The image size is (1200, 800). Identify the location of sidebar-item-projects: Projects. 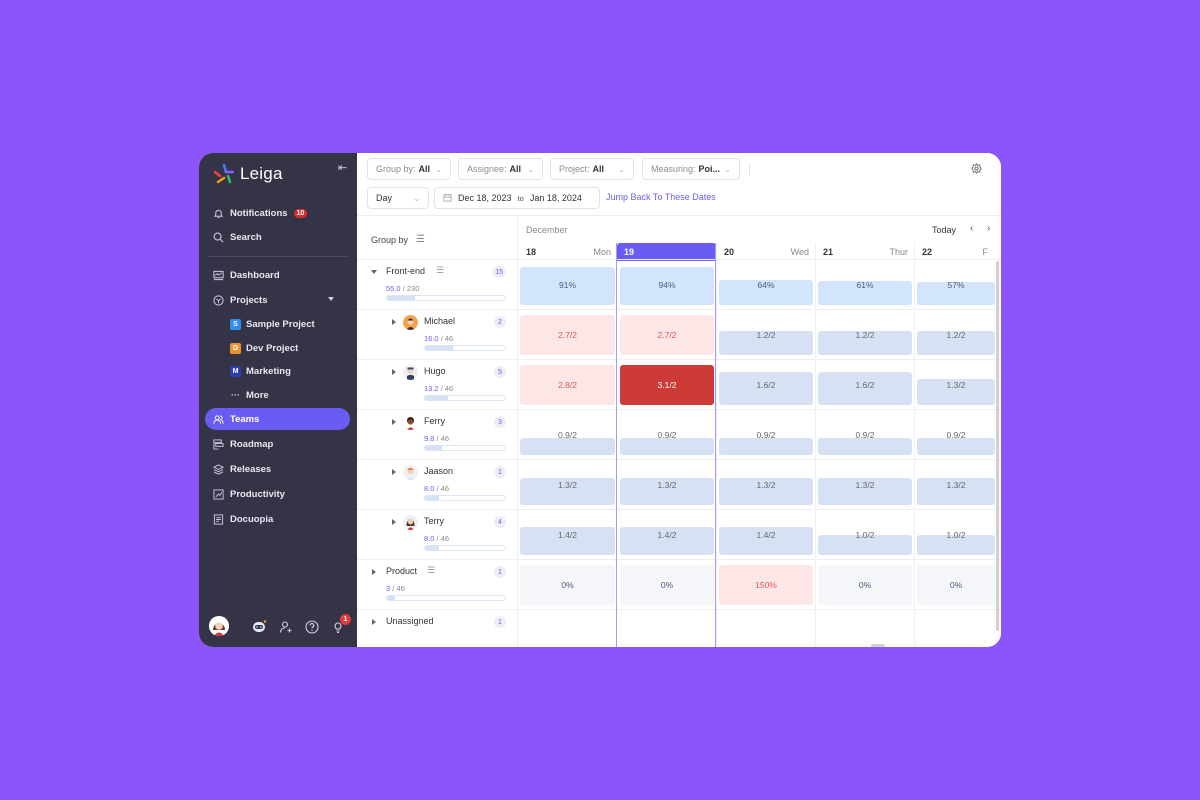
(277, 300).